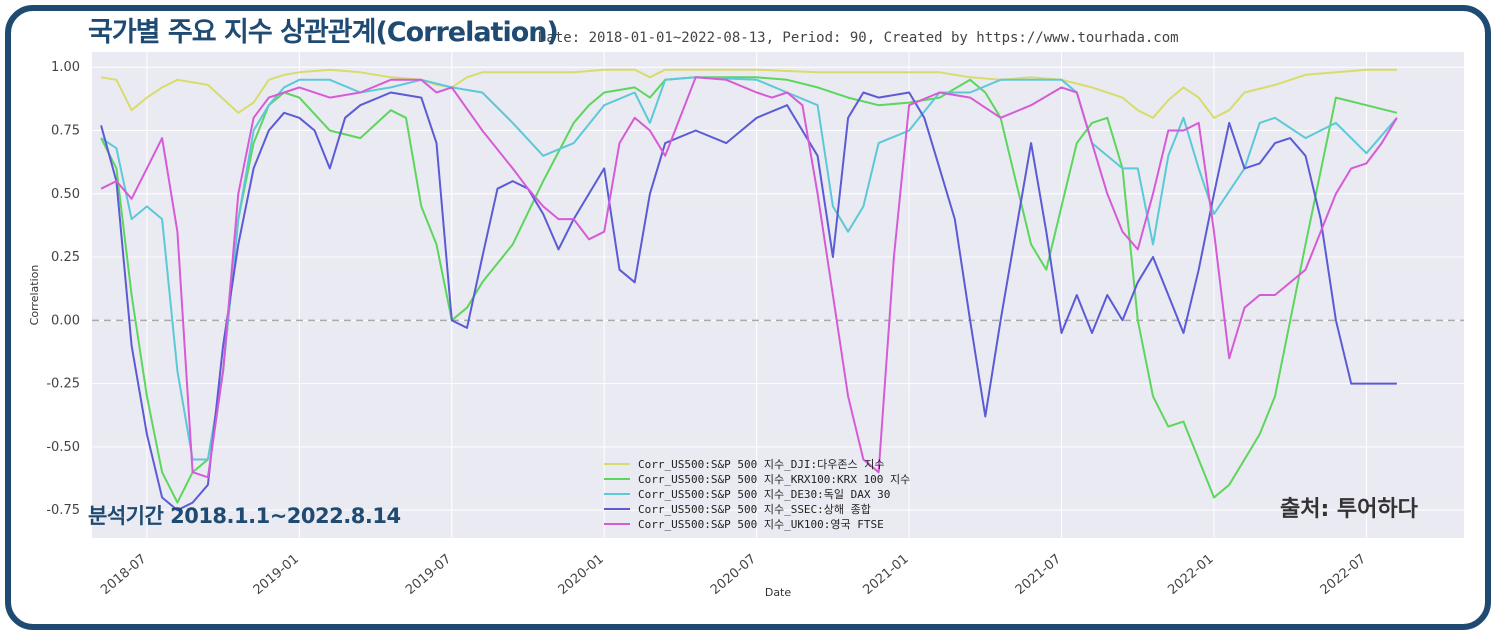 Image resolution: width=1492 pixels, height=630 pixels. What do you see at coordinates (761, 464) in the screenshot?
I see `legend-label: Corr_US500:S&P 500 지수_DJI:다우존스 지수` at bounding box center [761, 464].